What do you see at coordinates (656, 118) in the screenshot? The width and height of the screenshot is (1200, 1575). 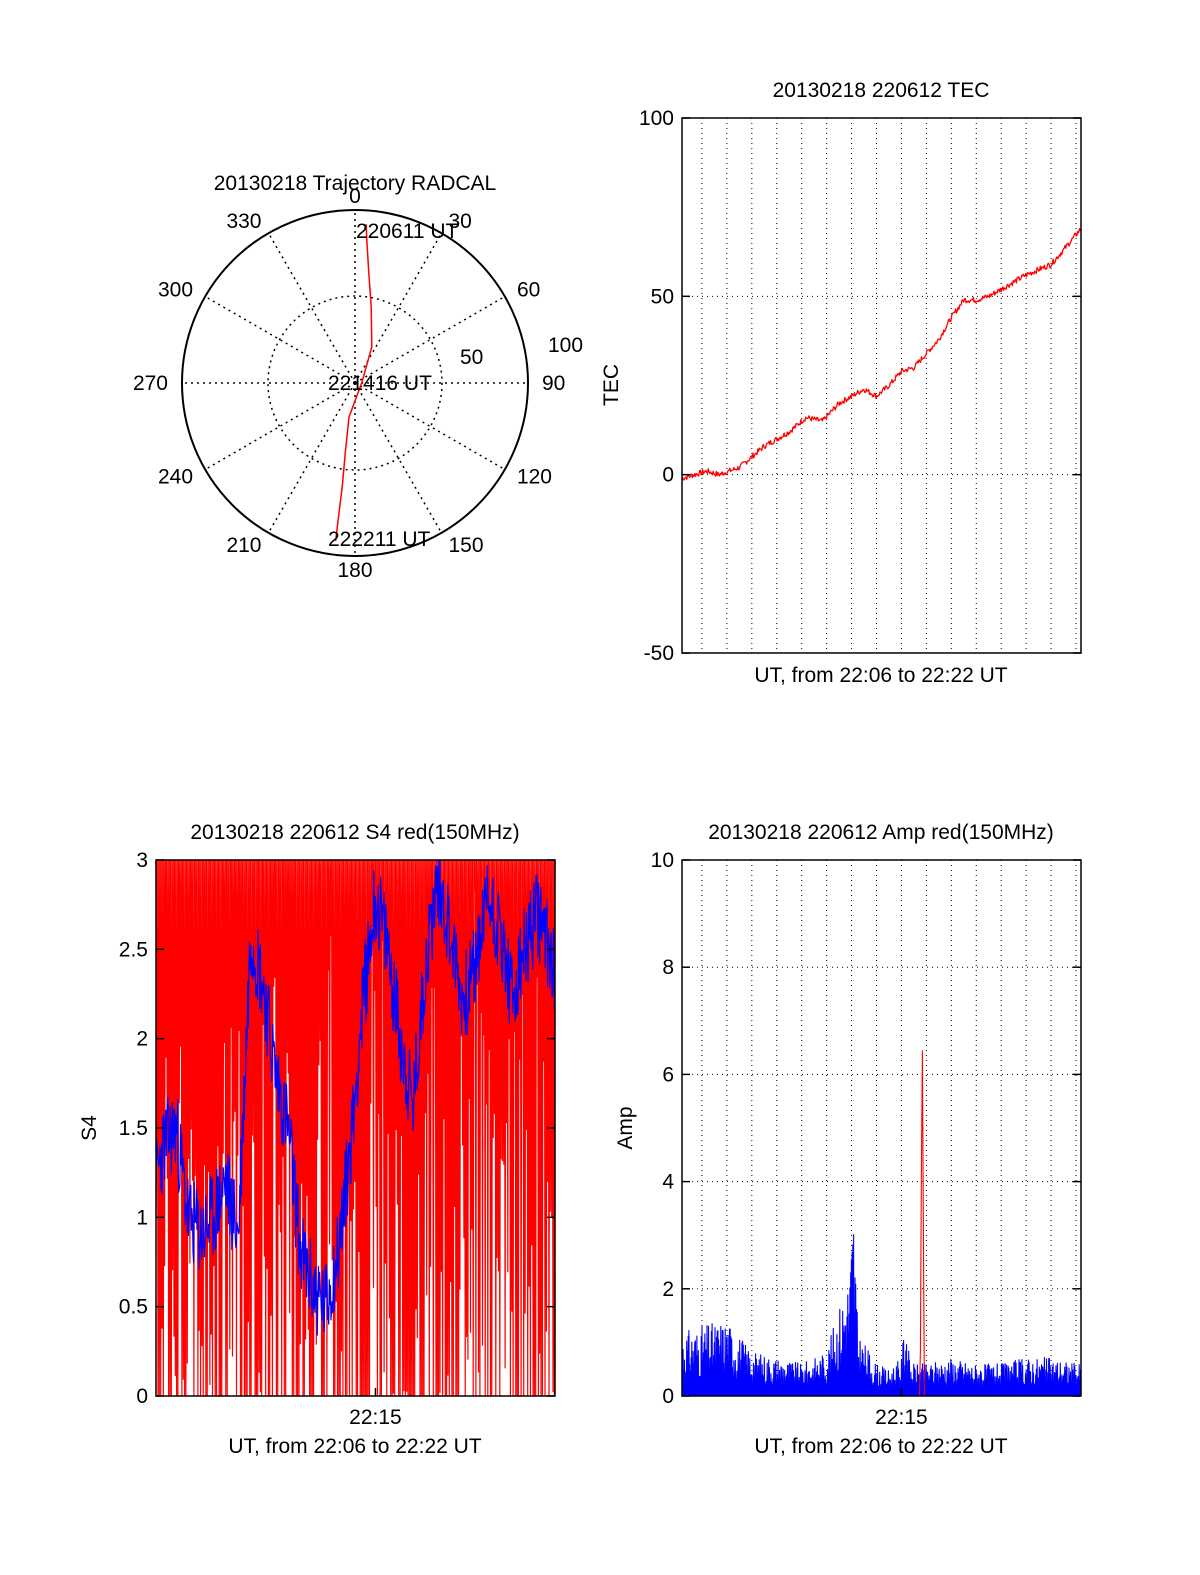 I see `tec-ytick-label: 100` at bounding box center [656, 118].